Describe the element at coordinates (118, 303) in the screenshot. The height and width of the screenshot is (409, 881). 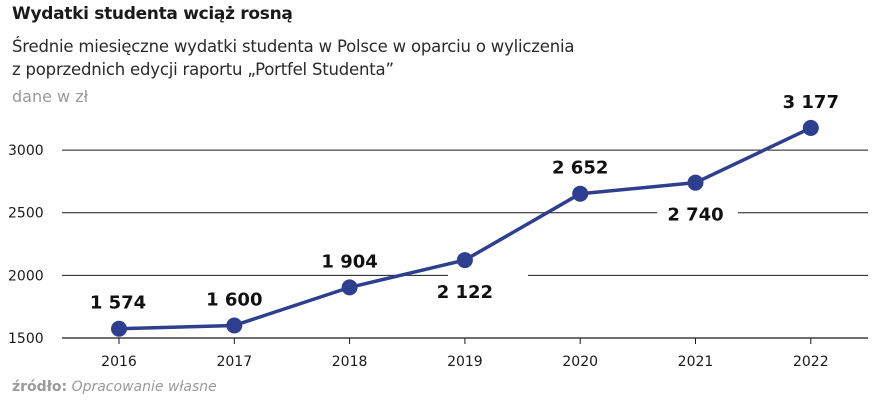
I see `data-label: 1 574` at that location.